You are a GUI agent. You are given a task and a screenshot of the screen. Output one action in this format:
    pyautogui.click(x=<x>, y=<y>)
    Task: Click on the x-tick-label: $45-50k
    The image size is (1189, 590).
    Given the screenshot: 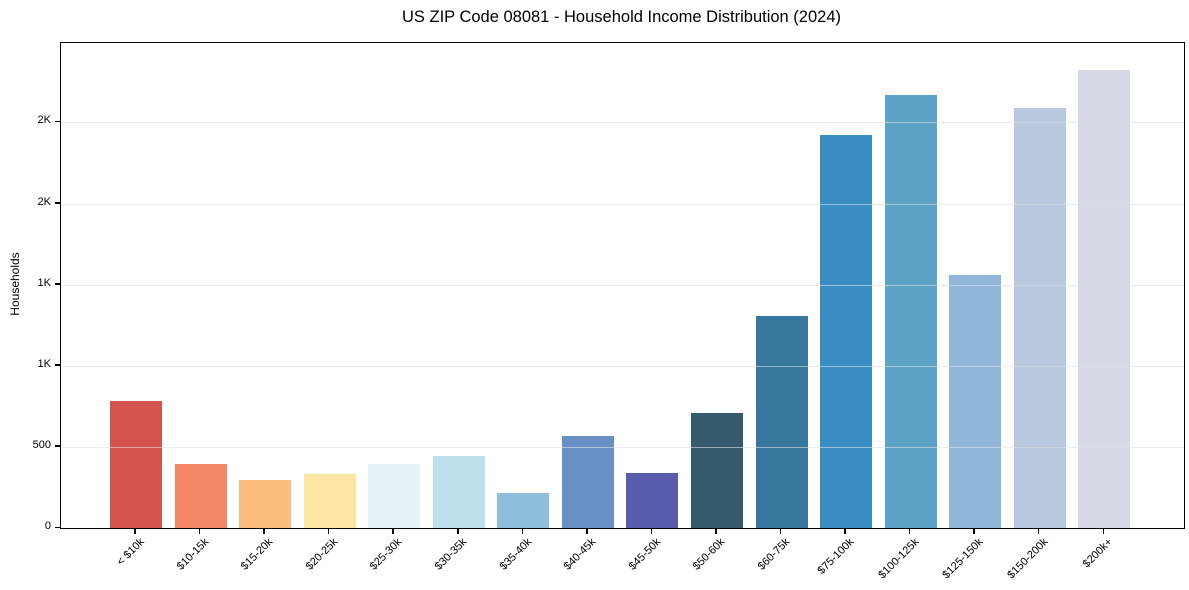 What is the action you would take?
    pyautogui.click(x=644, y=554)
    